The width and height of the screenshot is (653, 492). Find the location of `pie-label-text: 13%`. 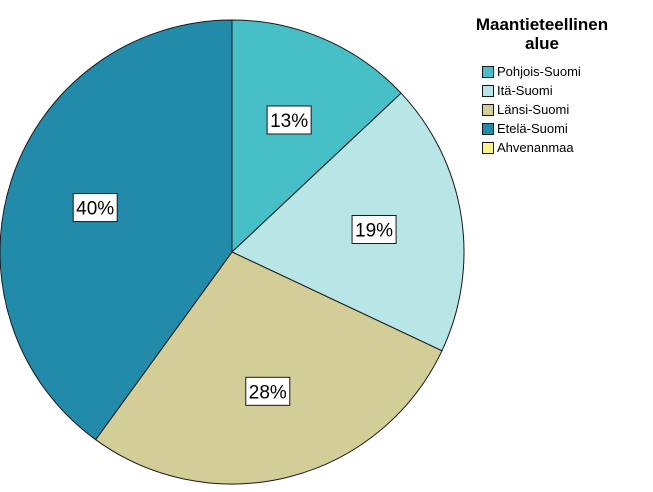

pie-label-text: 13% is located at coordinates (289, 121).